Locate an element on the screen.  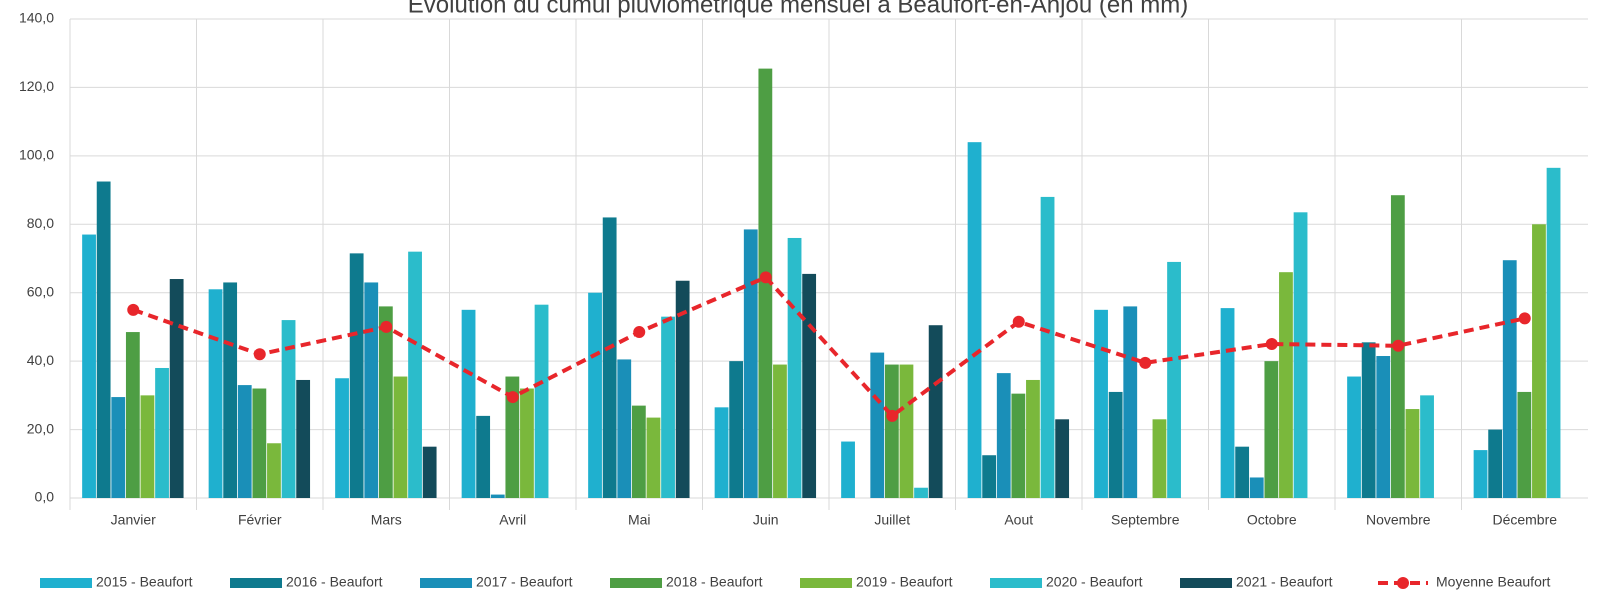
x-tick-label: Janvier is located at coordinates (133, 520).